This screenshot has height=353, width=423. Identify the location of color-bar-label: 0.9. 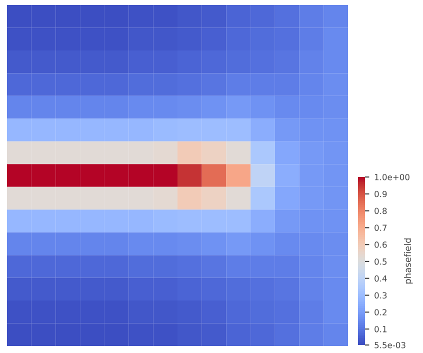
(380, 194).